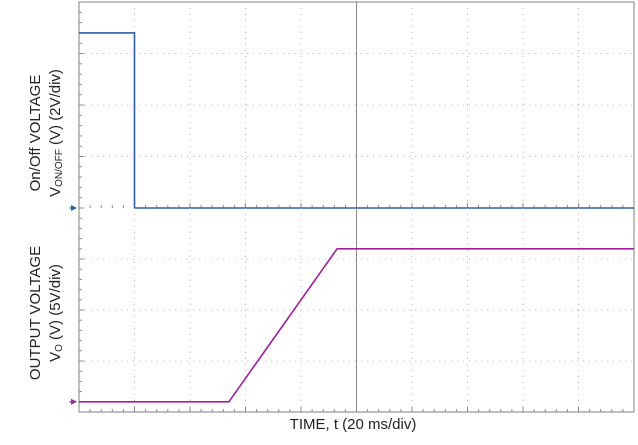 The image size is (638, 445). I want to click on on-off-voltage-label-line1: On/Off VOLTAGE, so click(35, 133).